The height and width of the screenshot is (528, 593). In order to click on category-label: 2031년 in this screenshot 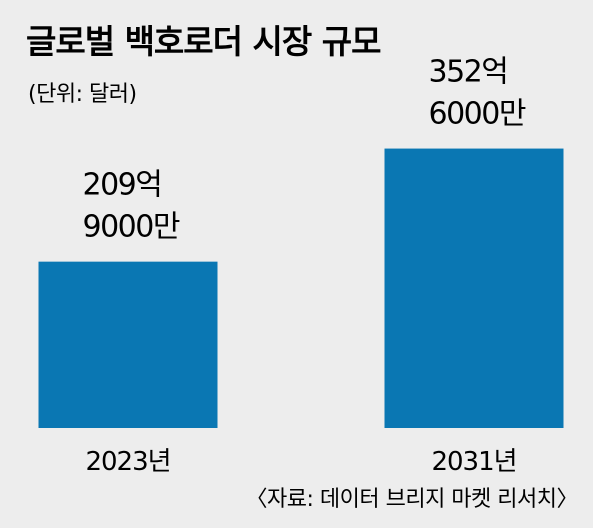, I will do `click(473, 462)`.